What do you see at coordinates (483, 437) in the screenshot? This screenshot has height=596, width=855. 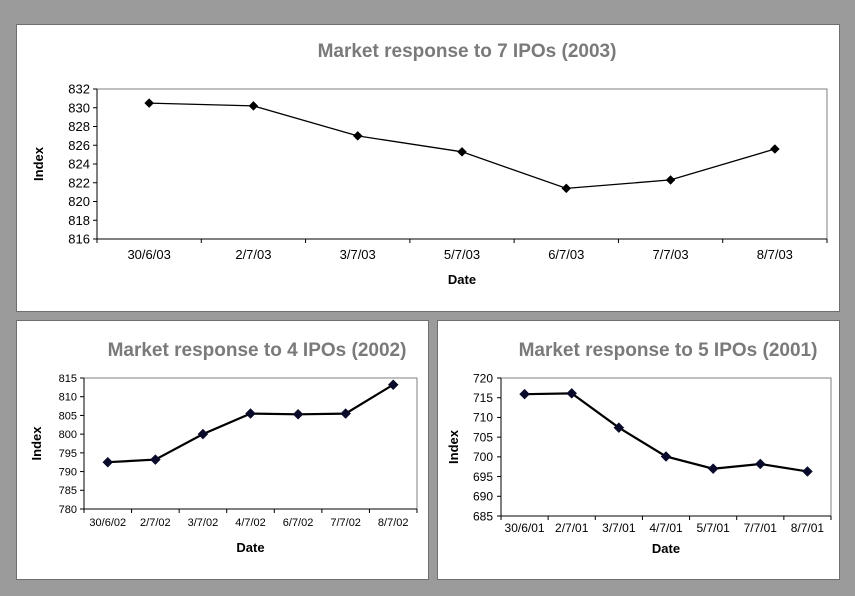 I see `y-tick-label: 705` at bounding box center [483, 437].